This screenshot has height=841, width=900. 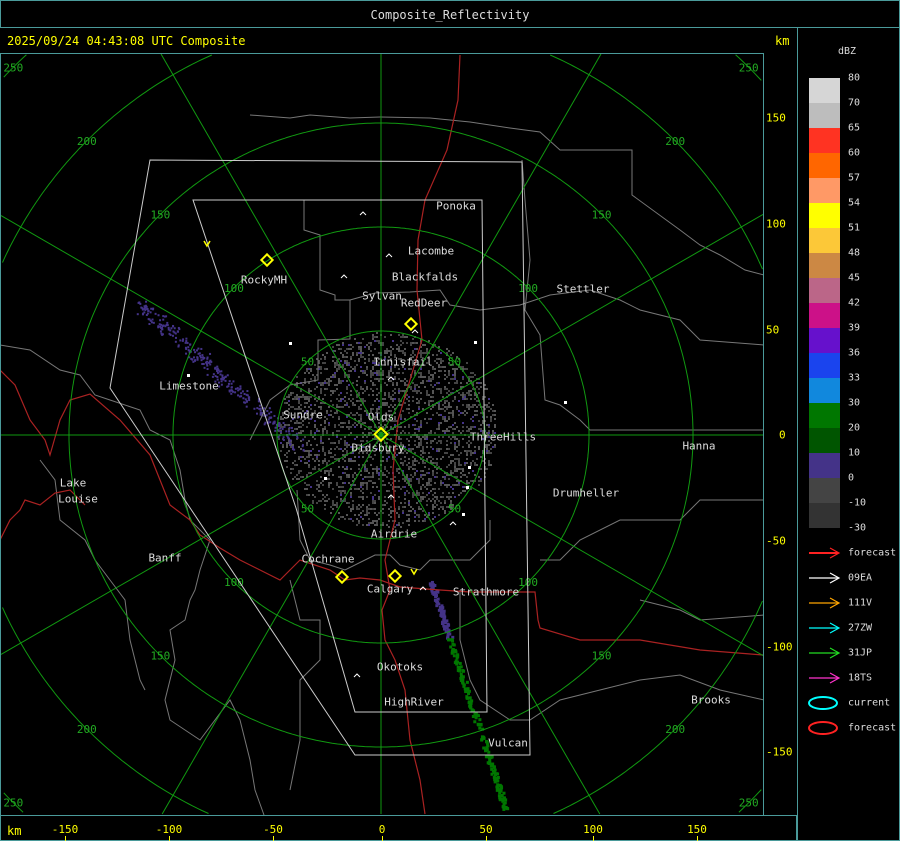 What do you see at coordinates (860, 678) in the screenshot?
I see `track-legend-label: 18TS` at bounding box center [860, 678].